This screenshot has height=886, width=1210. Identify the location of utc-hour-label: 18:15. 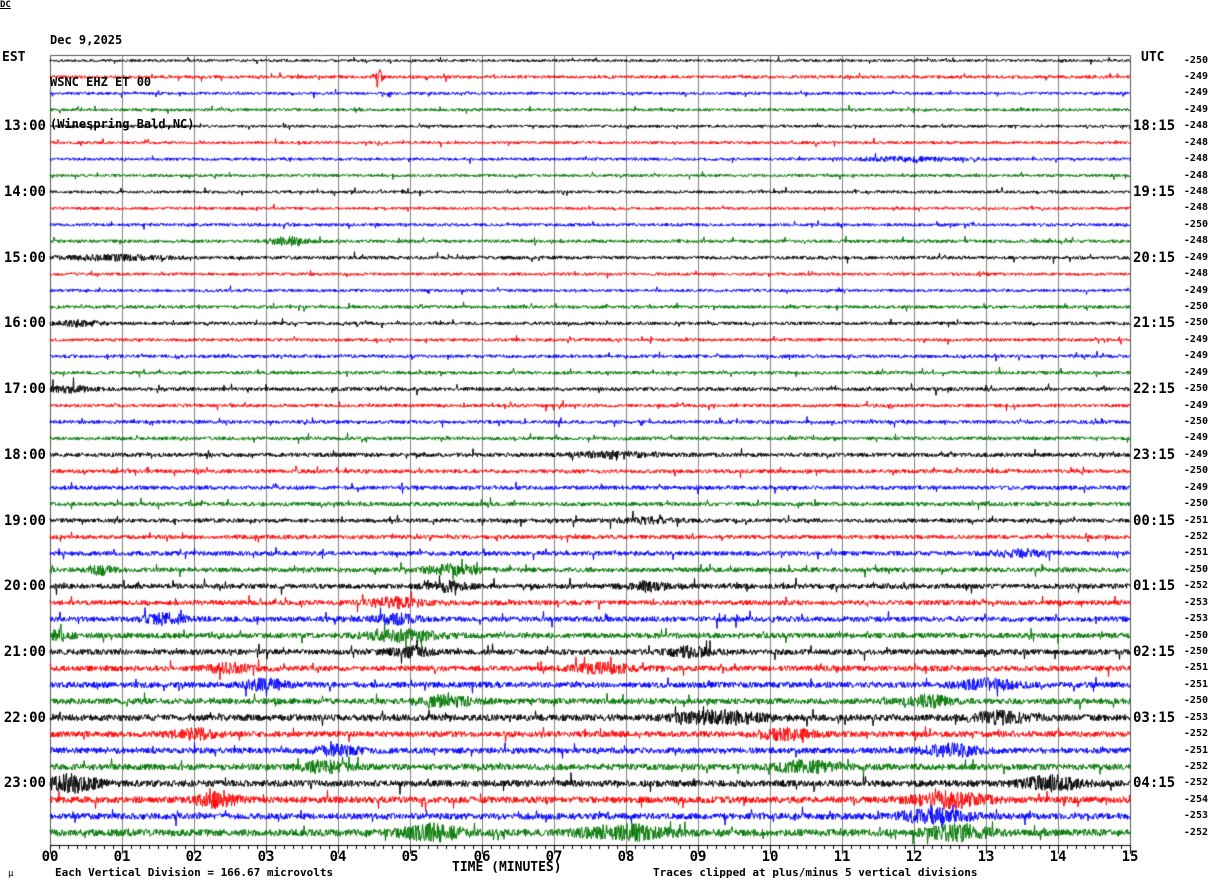
(1154, 126).